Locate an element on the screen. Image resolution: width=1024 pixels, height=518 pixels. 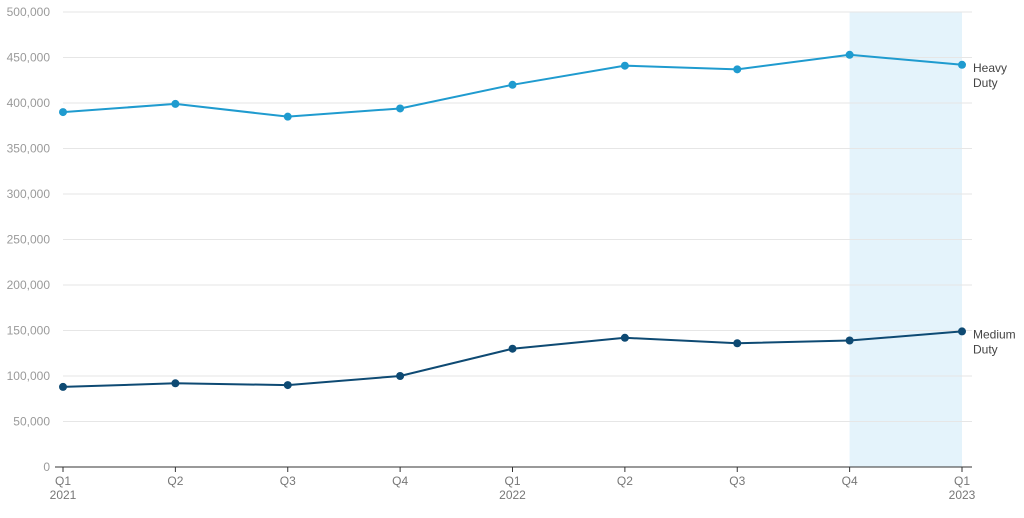
y-tick-label: 400,000 is located at coordinates (29, 103).